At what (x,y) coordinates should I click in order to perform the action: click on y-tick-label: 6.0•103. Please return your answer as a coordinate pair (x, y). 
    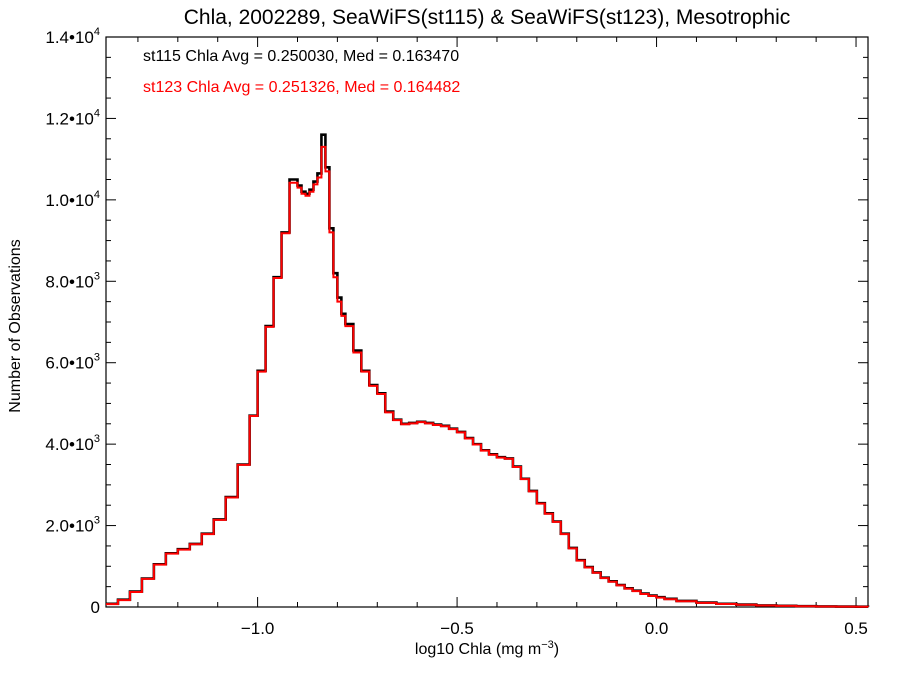
    Looking at the image, I should click on (72, 362).